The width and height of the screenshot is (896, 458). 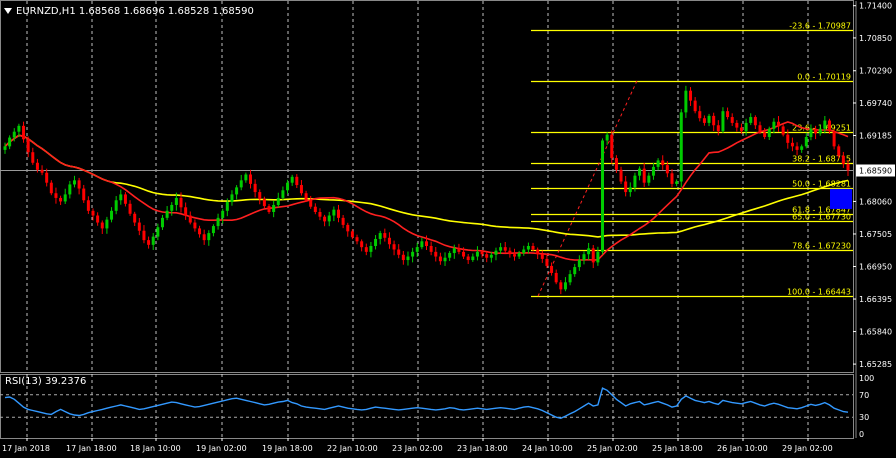 What do you see at coordinates (8, 11) in the screenshot?
I see `triangle-down-icon` at bounding box center [8, 11].